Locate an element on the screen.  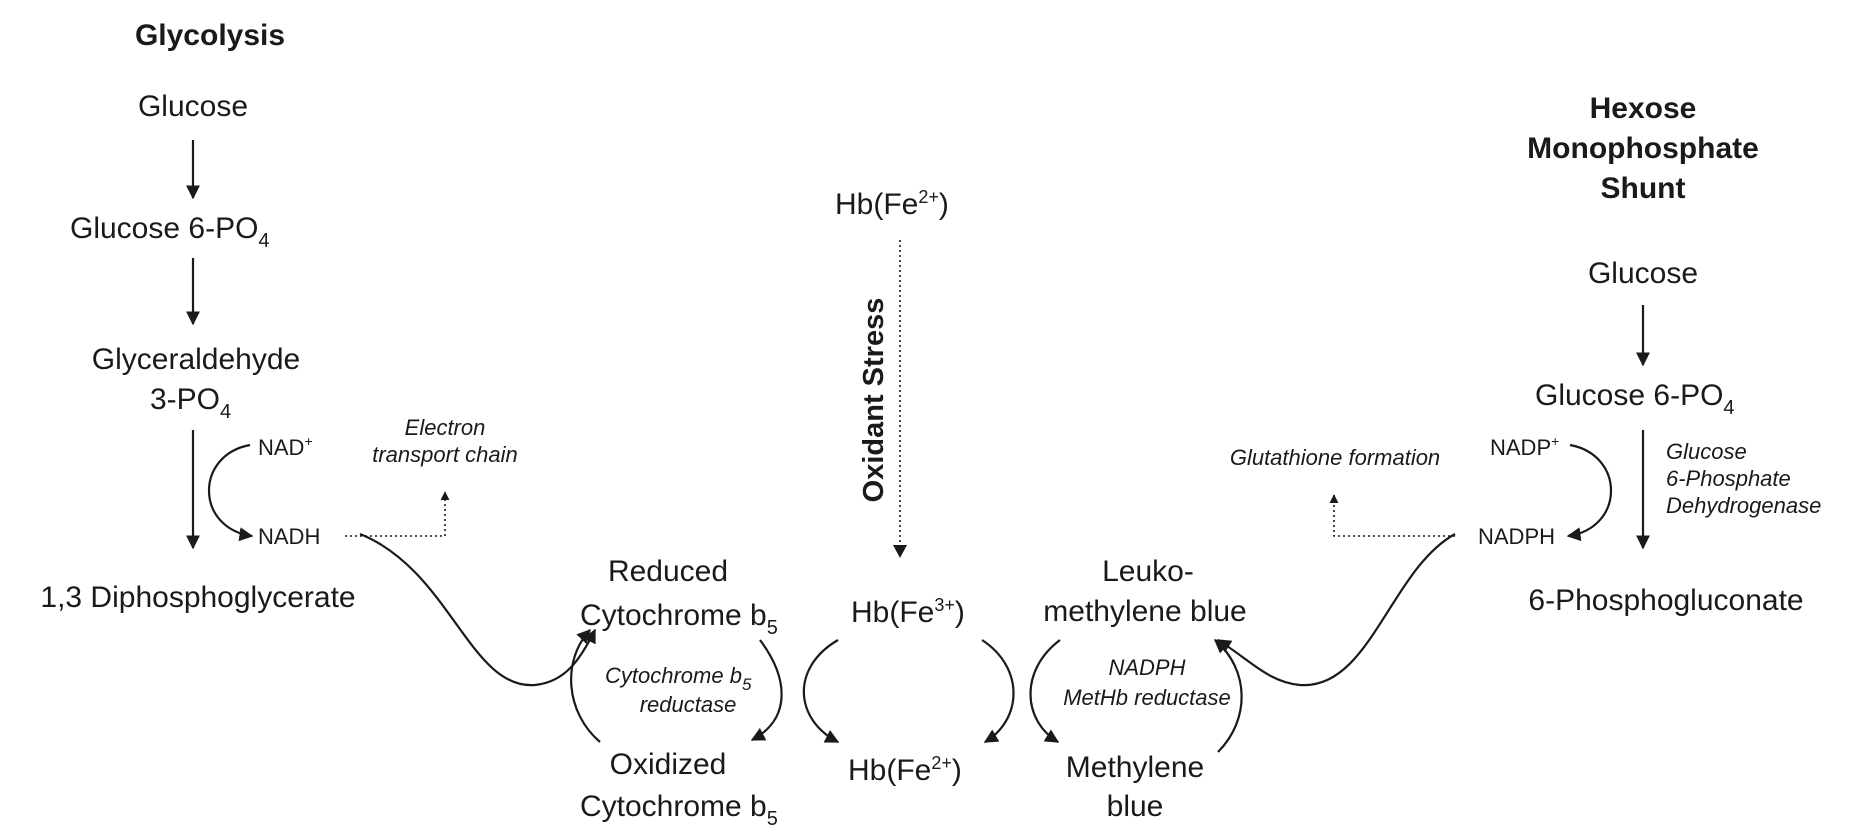
reduced-cytb5-line1: Reduced is located at coordinates (668, 571).